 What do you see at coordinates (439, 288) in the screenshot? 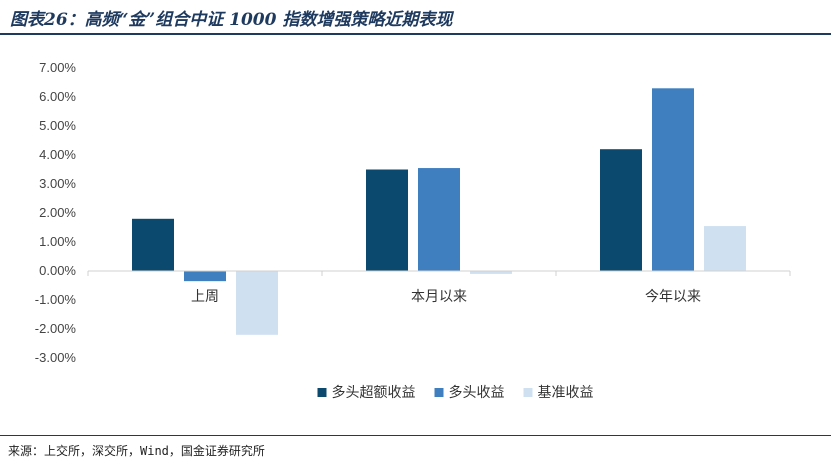
I see `category-labels: 上周 本月以来 今年以来` at bounding box center [439, 288].